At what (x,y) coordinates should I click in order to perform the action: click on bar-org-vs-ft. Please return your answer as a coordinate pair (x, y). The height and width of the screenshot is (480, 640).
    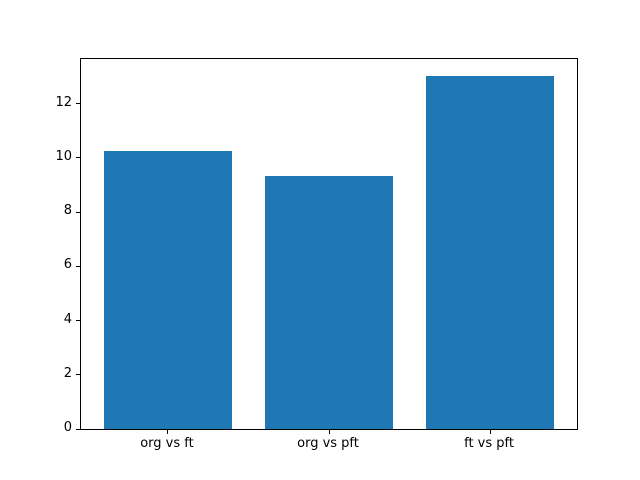
    Looking at the image, I should click on (168, 289).